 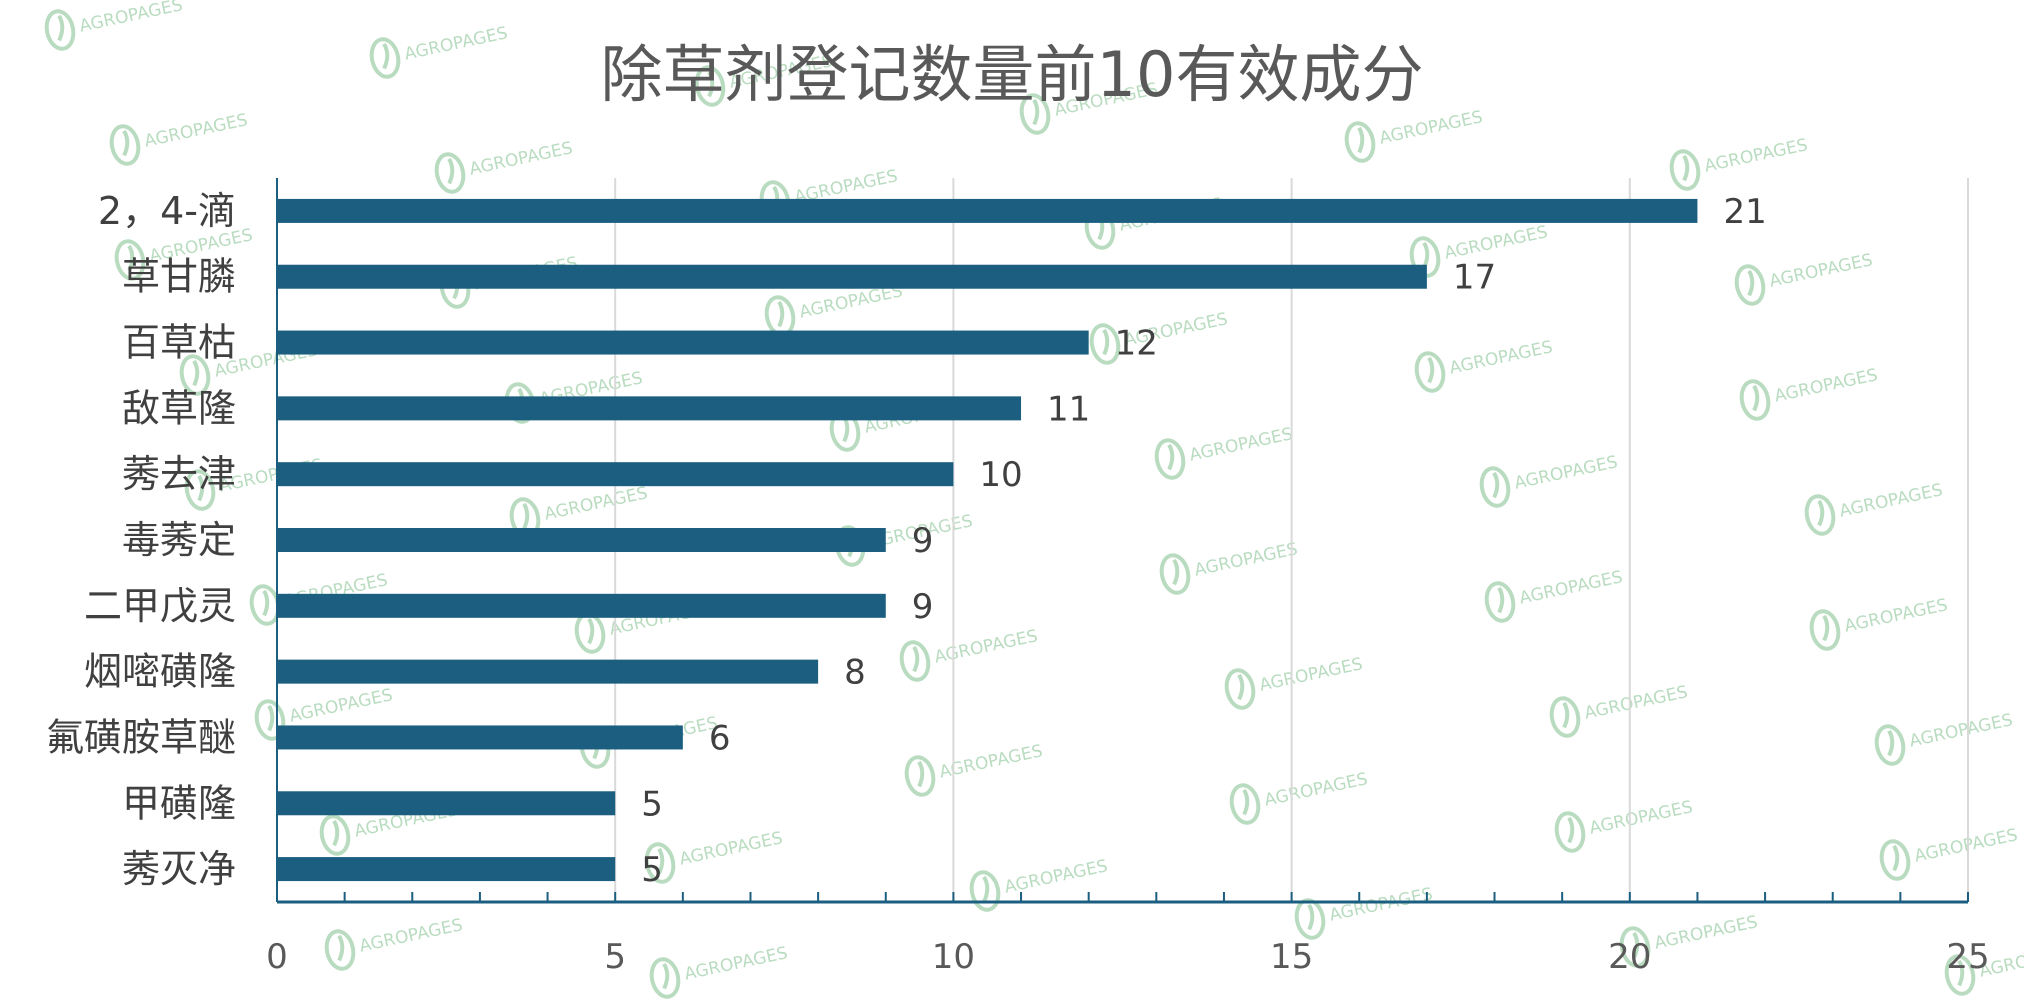 What do you see at coordinates (179, 803) in the screenshot?
I see `category-label: 甲磺隆` at bounding box center [179, 803].